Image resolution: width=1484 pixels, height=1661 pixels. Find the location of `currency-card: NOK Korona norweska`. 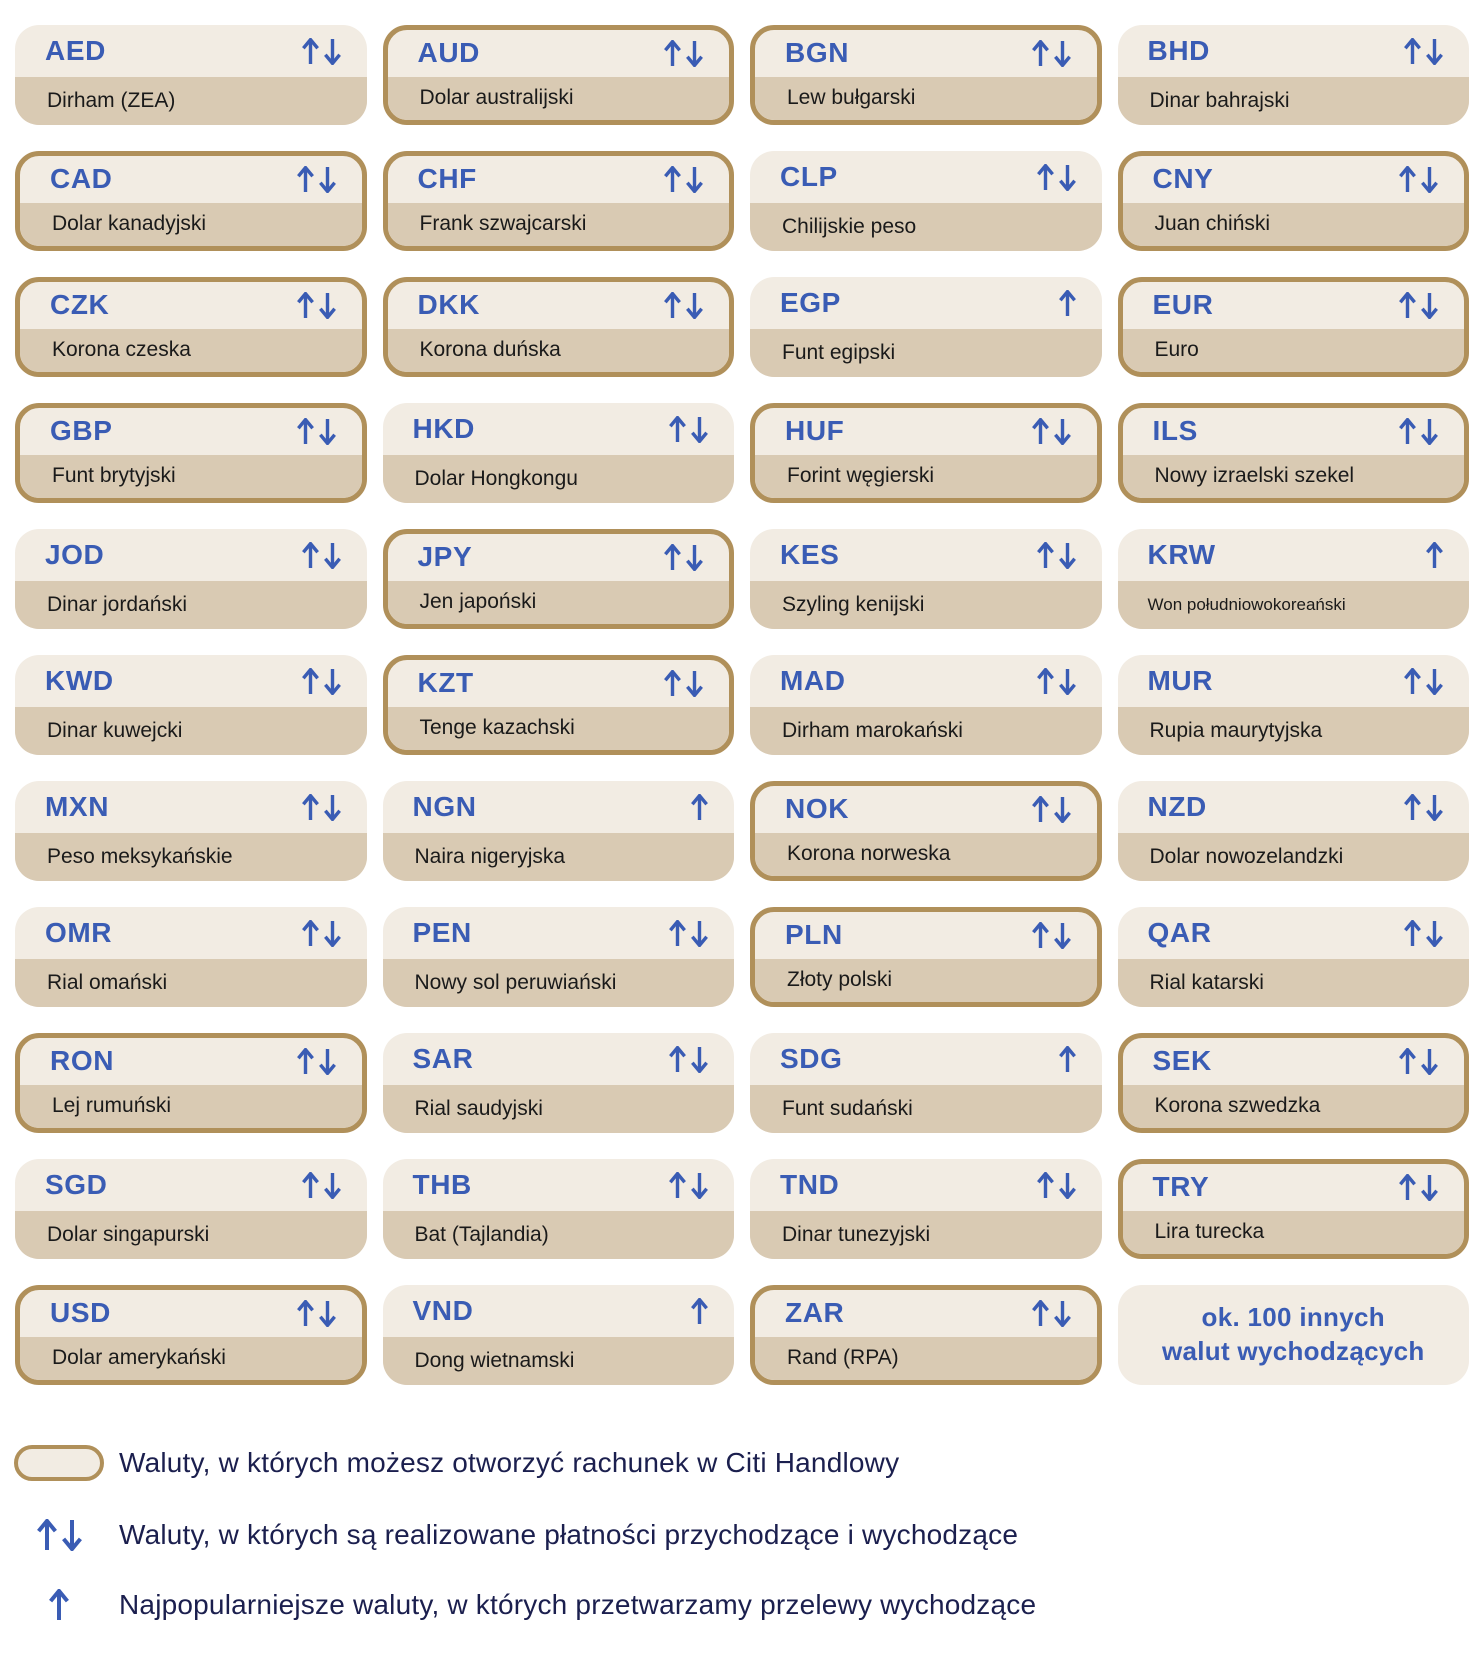

currency-card: NOK Korona norweska is located at coordinates (926, 831).